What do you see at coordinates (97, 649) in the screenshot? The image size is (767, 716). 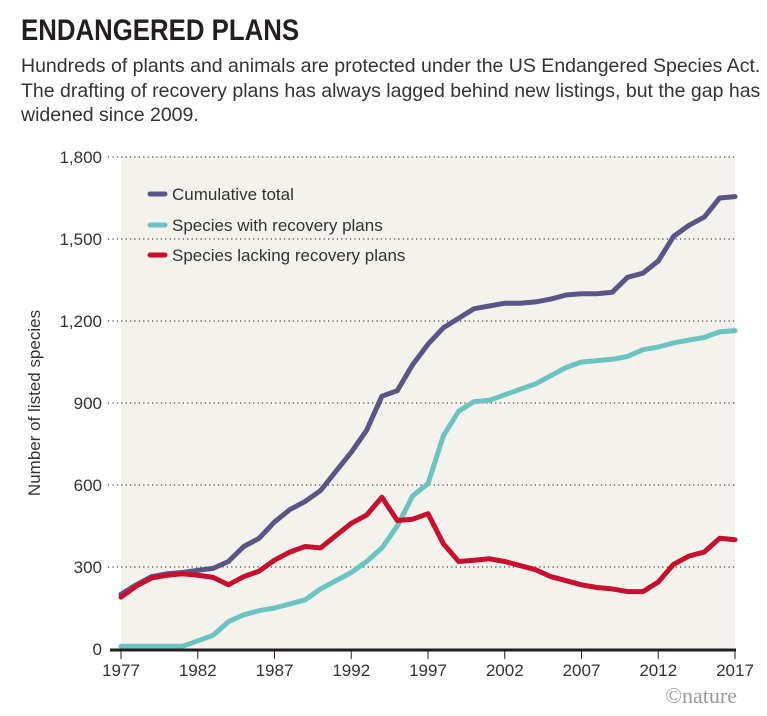 I see `y-tick-label: 0` at bounding box center [97, 649].